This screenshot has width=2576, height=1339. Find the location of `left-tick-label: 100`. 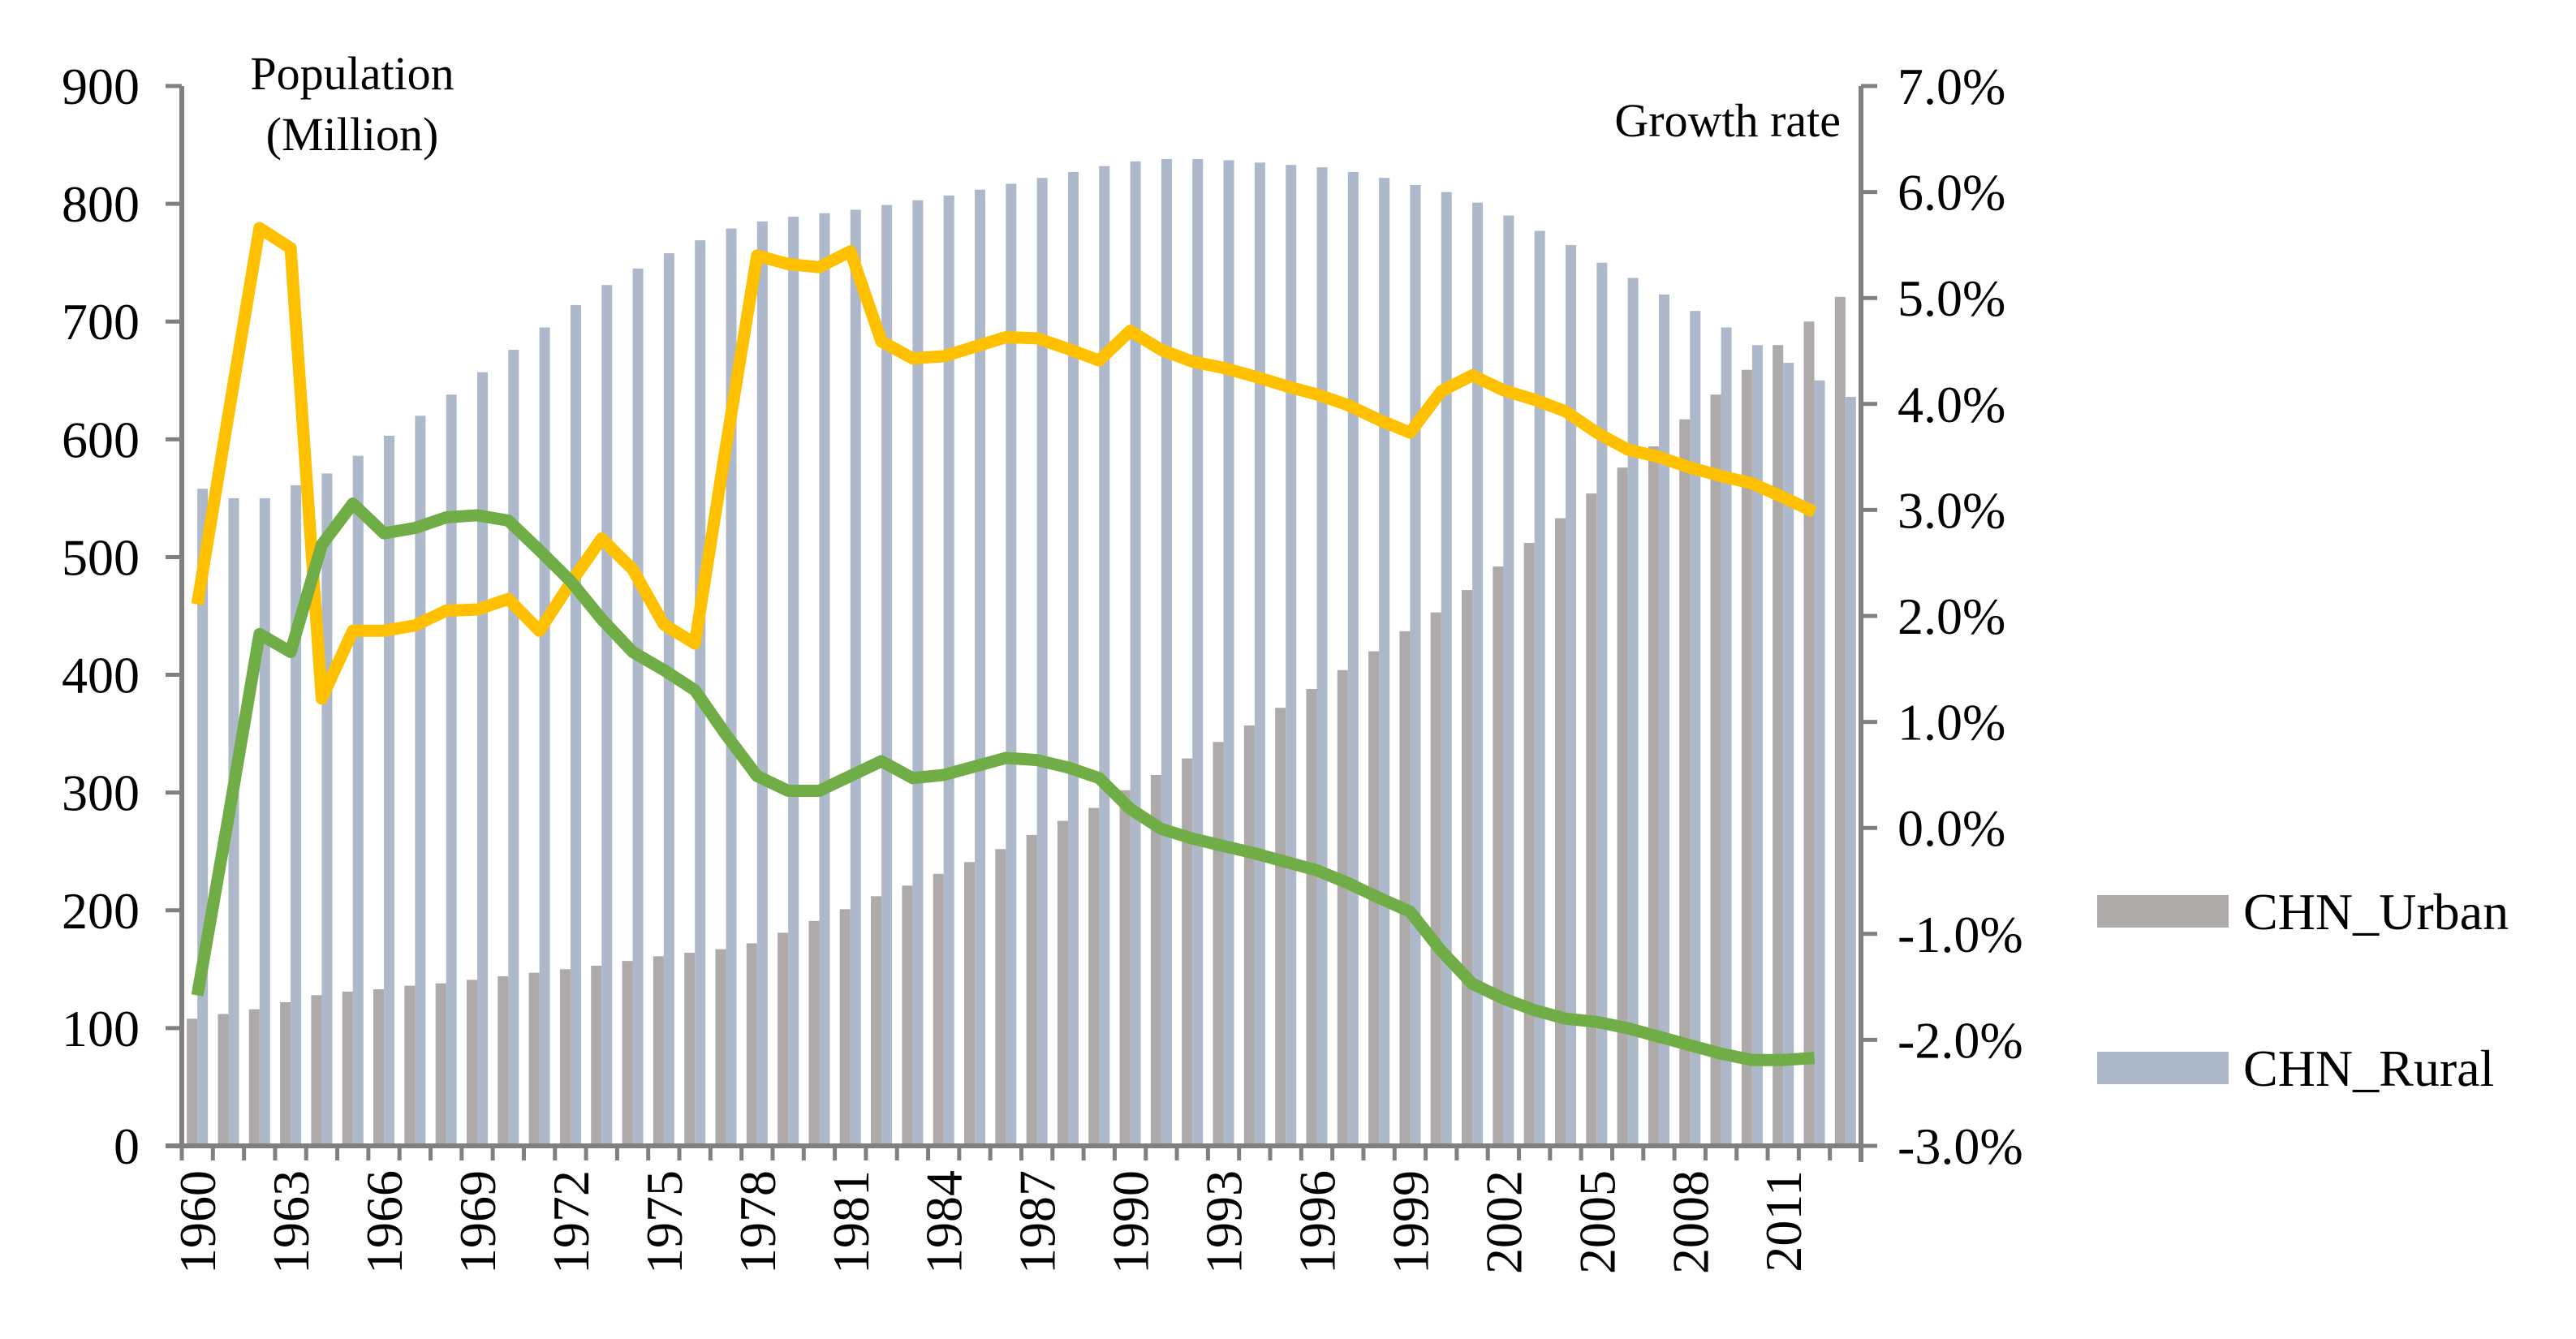

left-tick-label: 100 is located at coordinates (101, 1028).